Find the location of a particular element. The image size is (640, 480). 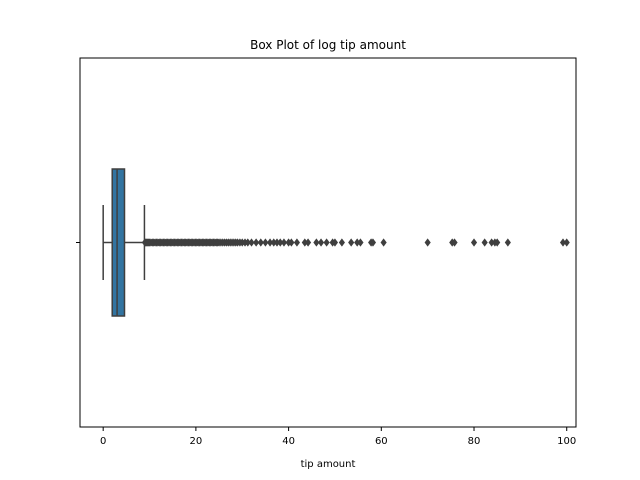

x-tick-label: 60 is located at coordinates (381, 441).